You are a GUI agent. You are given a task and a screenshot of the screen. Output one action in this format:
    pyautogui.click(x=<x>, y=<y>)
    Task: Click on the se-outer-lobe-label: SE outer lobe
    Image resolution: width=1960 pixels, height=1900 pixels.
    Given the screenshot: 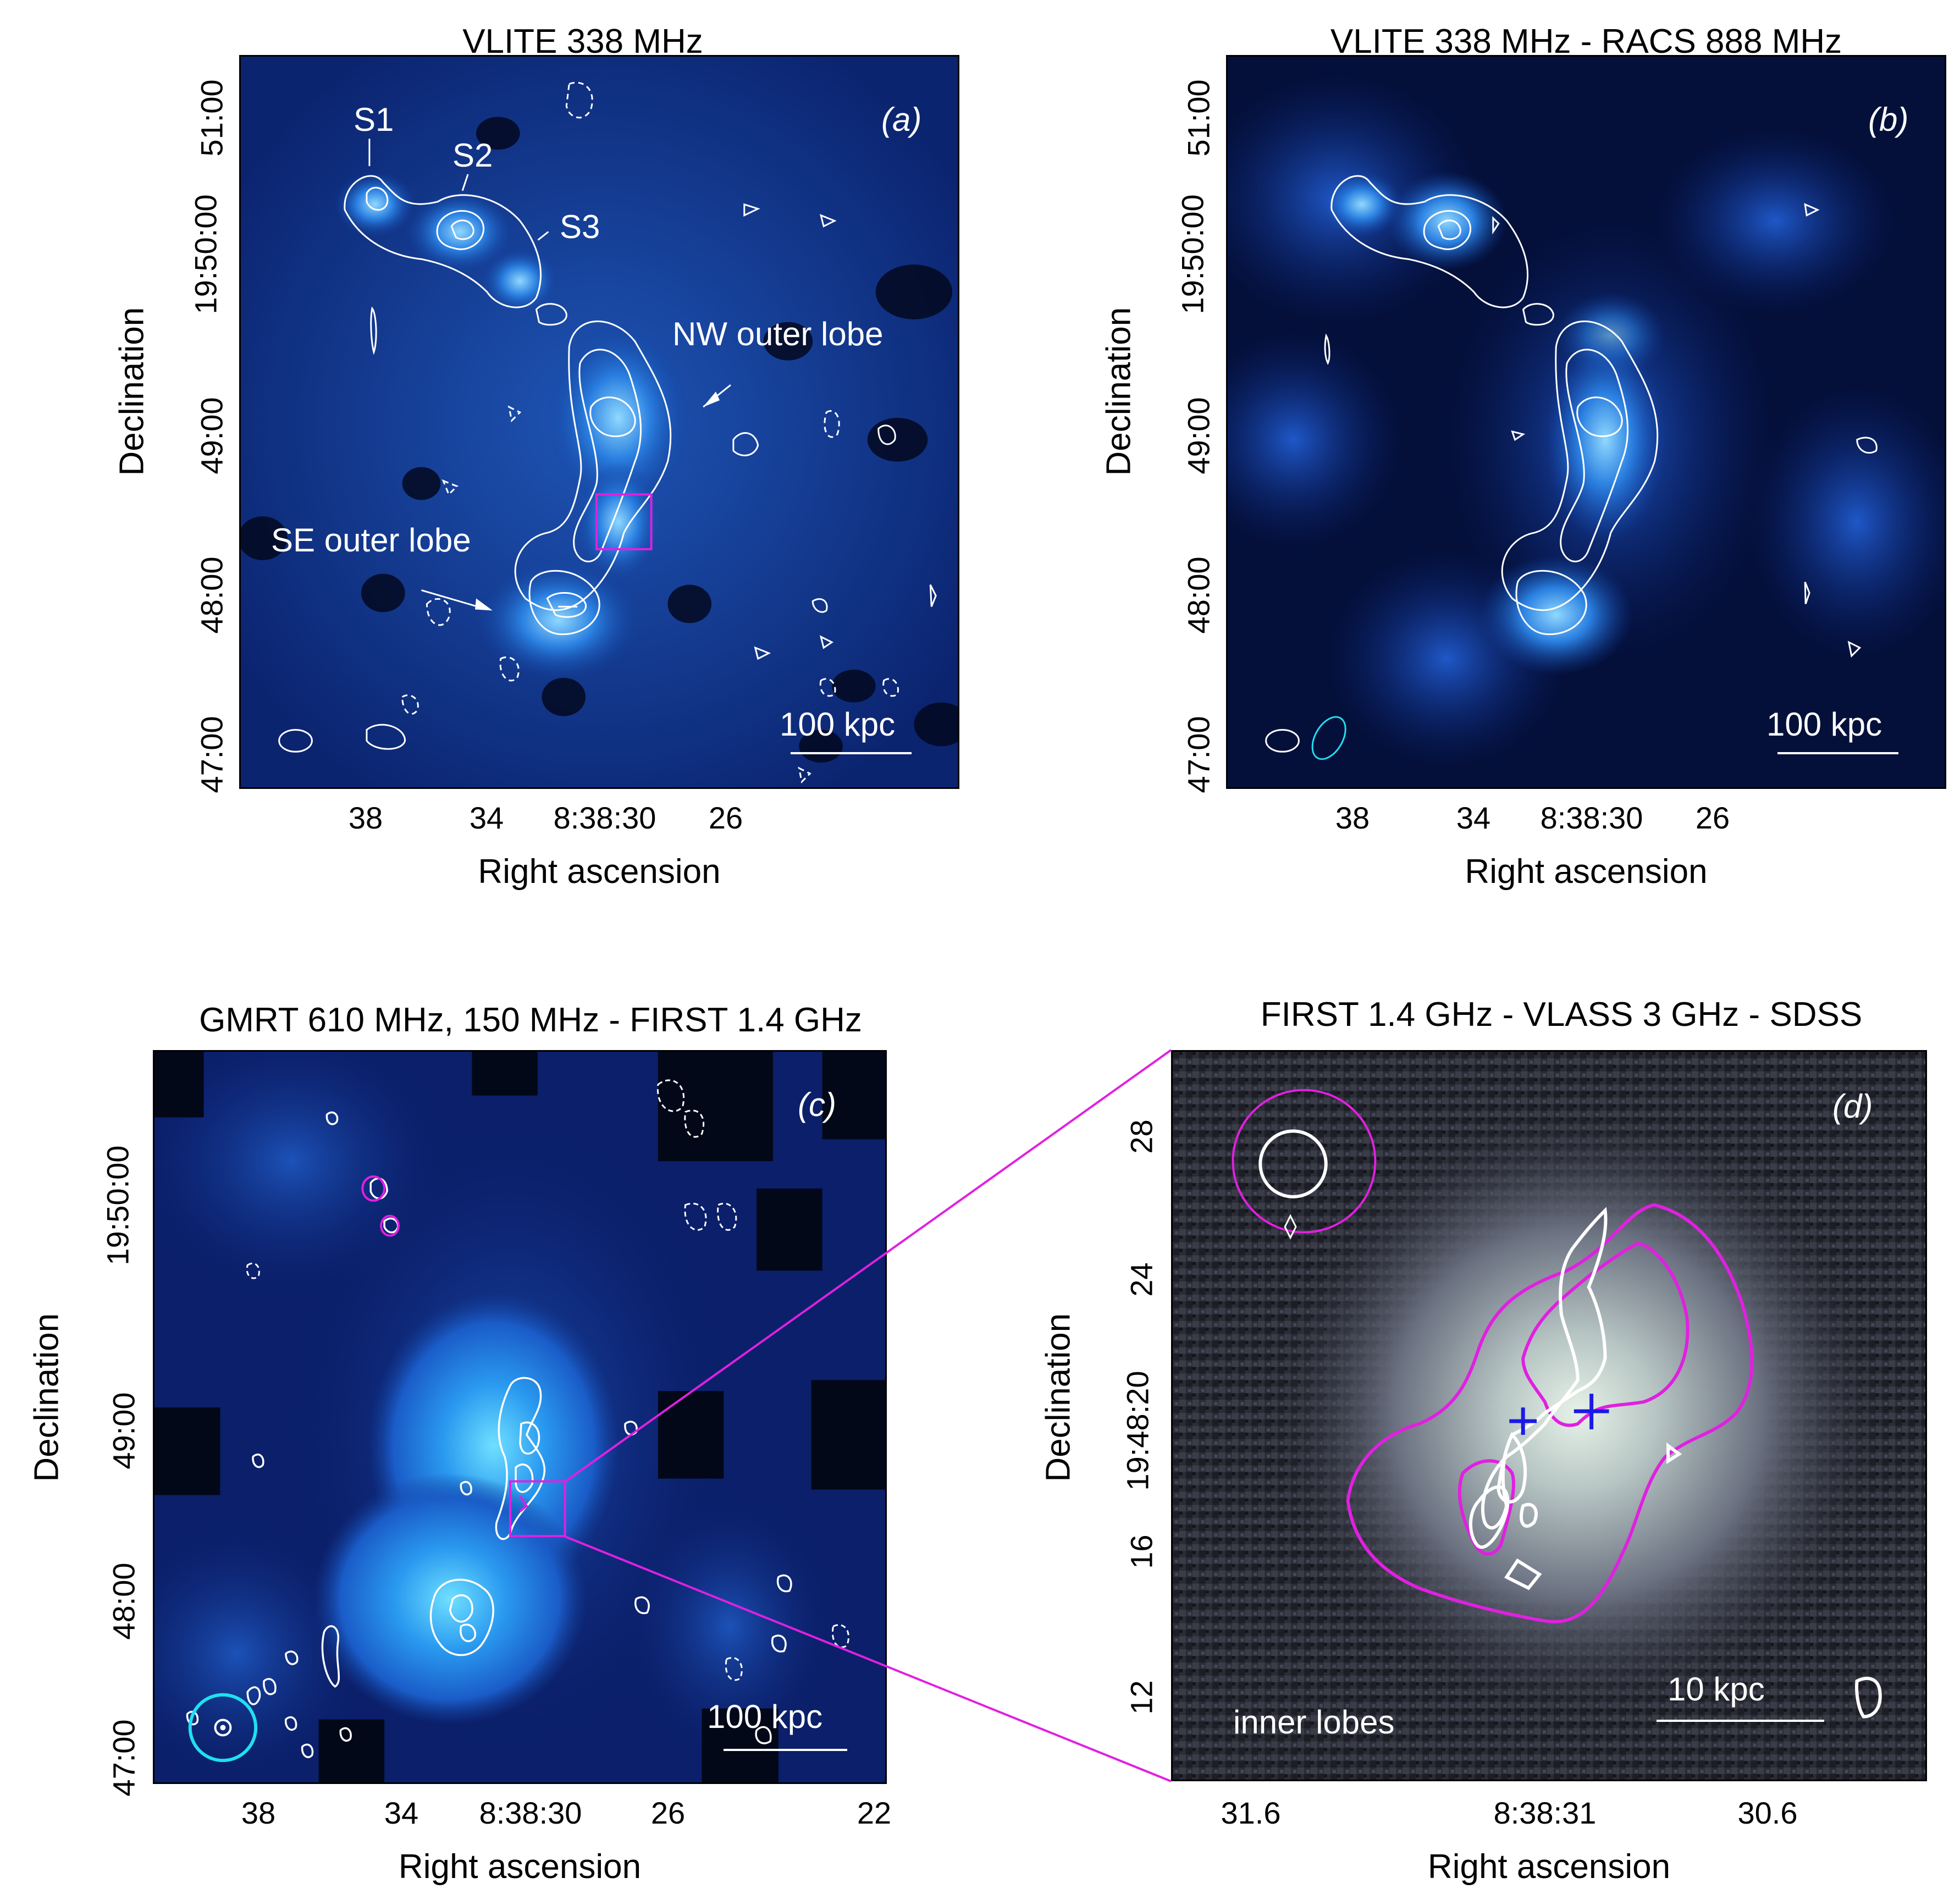 What is the action you would take?
    pyautogui.click(x=371, y=540)
    